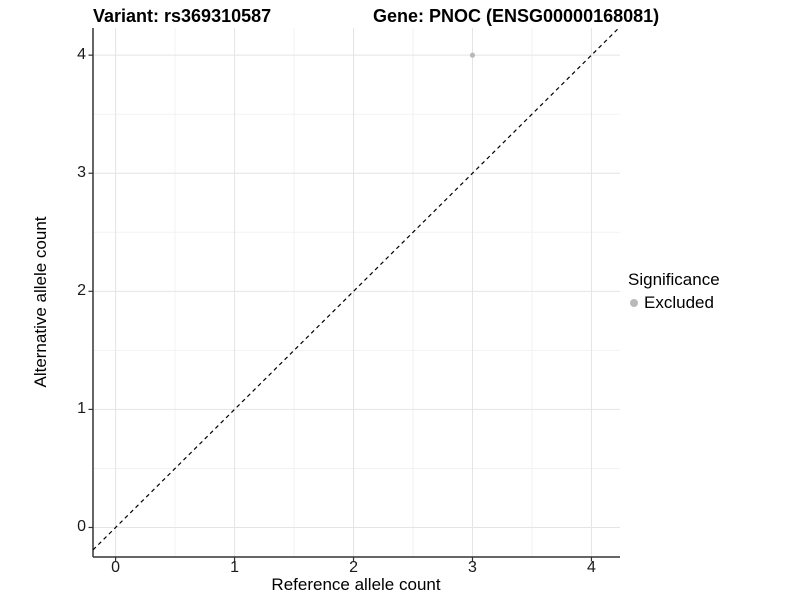 Image resolution: width=800 pixels, height=600 pixels. Describe the element at coordinates (235, 567) in the screenshot. I see `x-tick-label: 1` at that location.